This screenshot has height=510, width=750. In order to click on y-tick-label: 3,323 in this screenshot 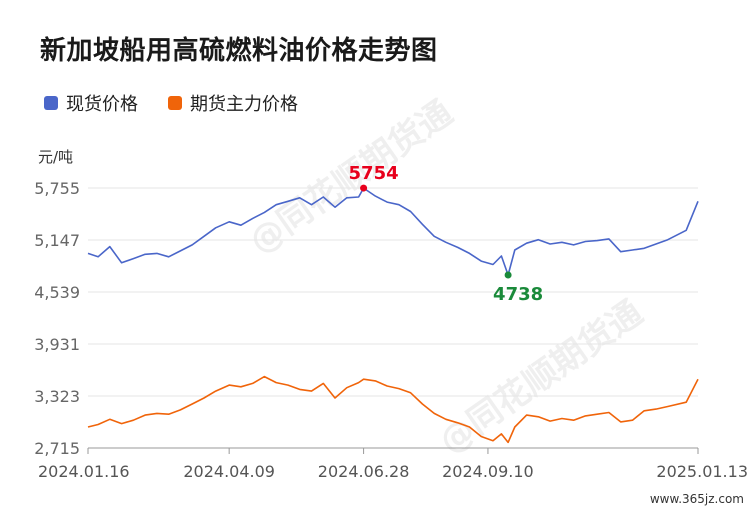, I will do `click(57, 396)`.